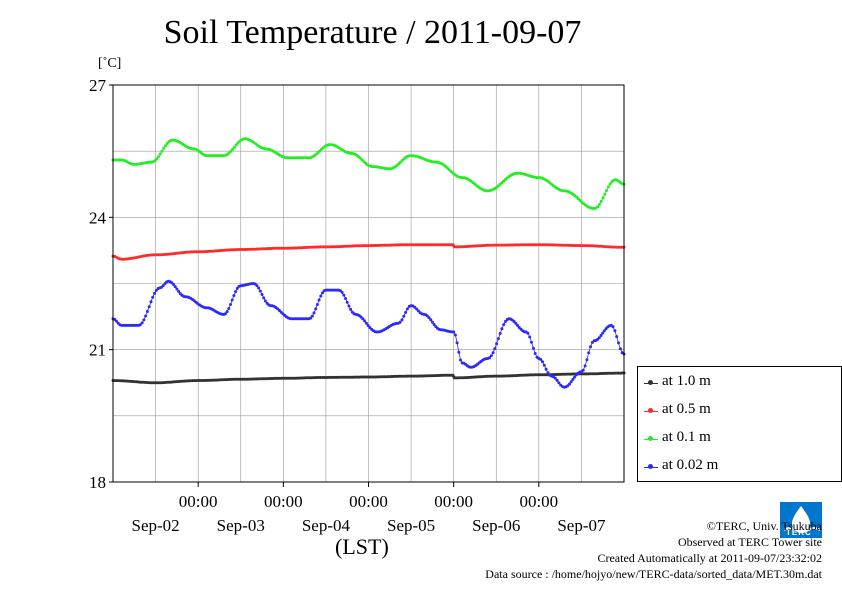 This screenshot has width=842, height=595. What do you see at coordinates (581, 525) in the screenshot?
I see `x-date-label: Sep-07` at bounding box center [581, 525].